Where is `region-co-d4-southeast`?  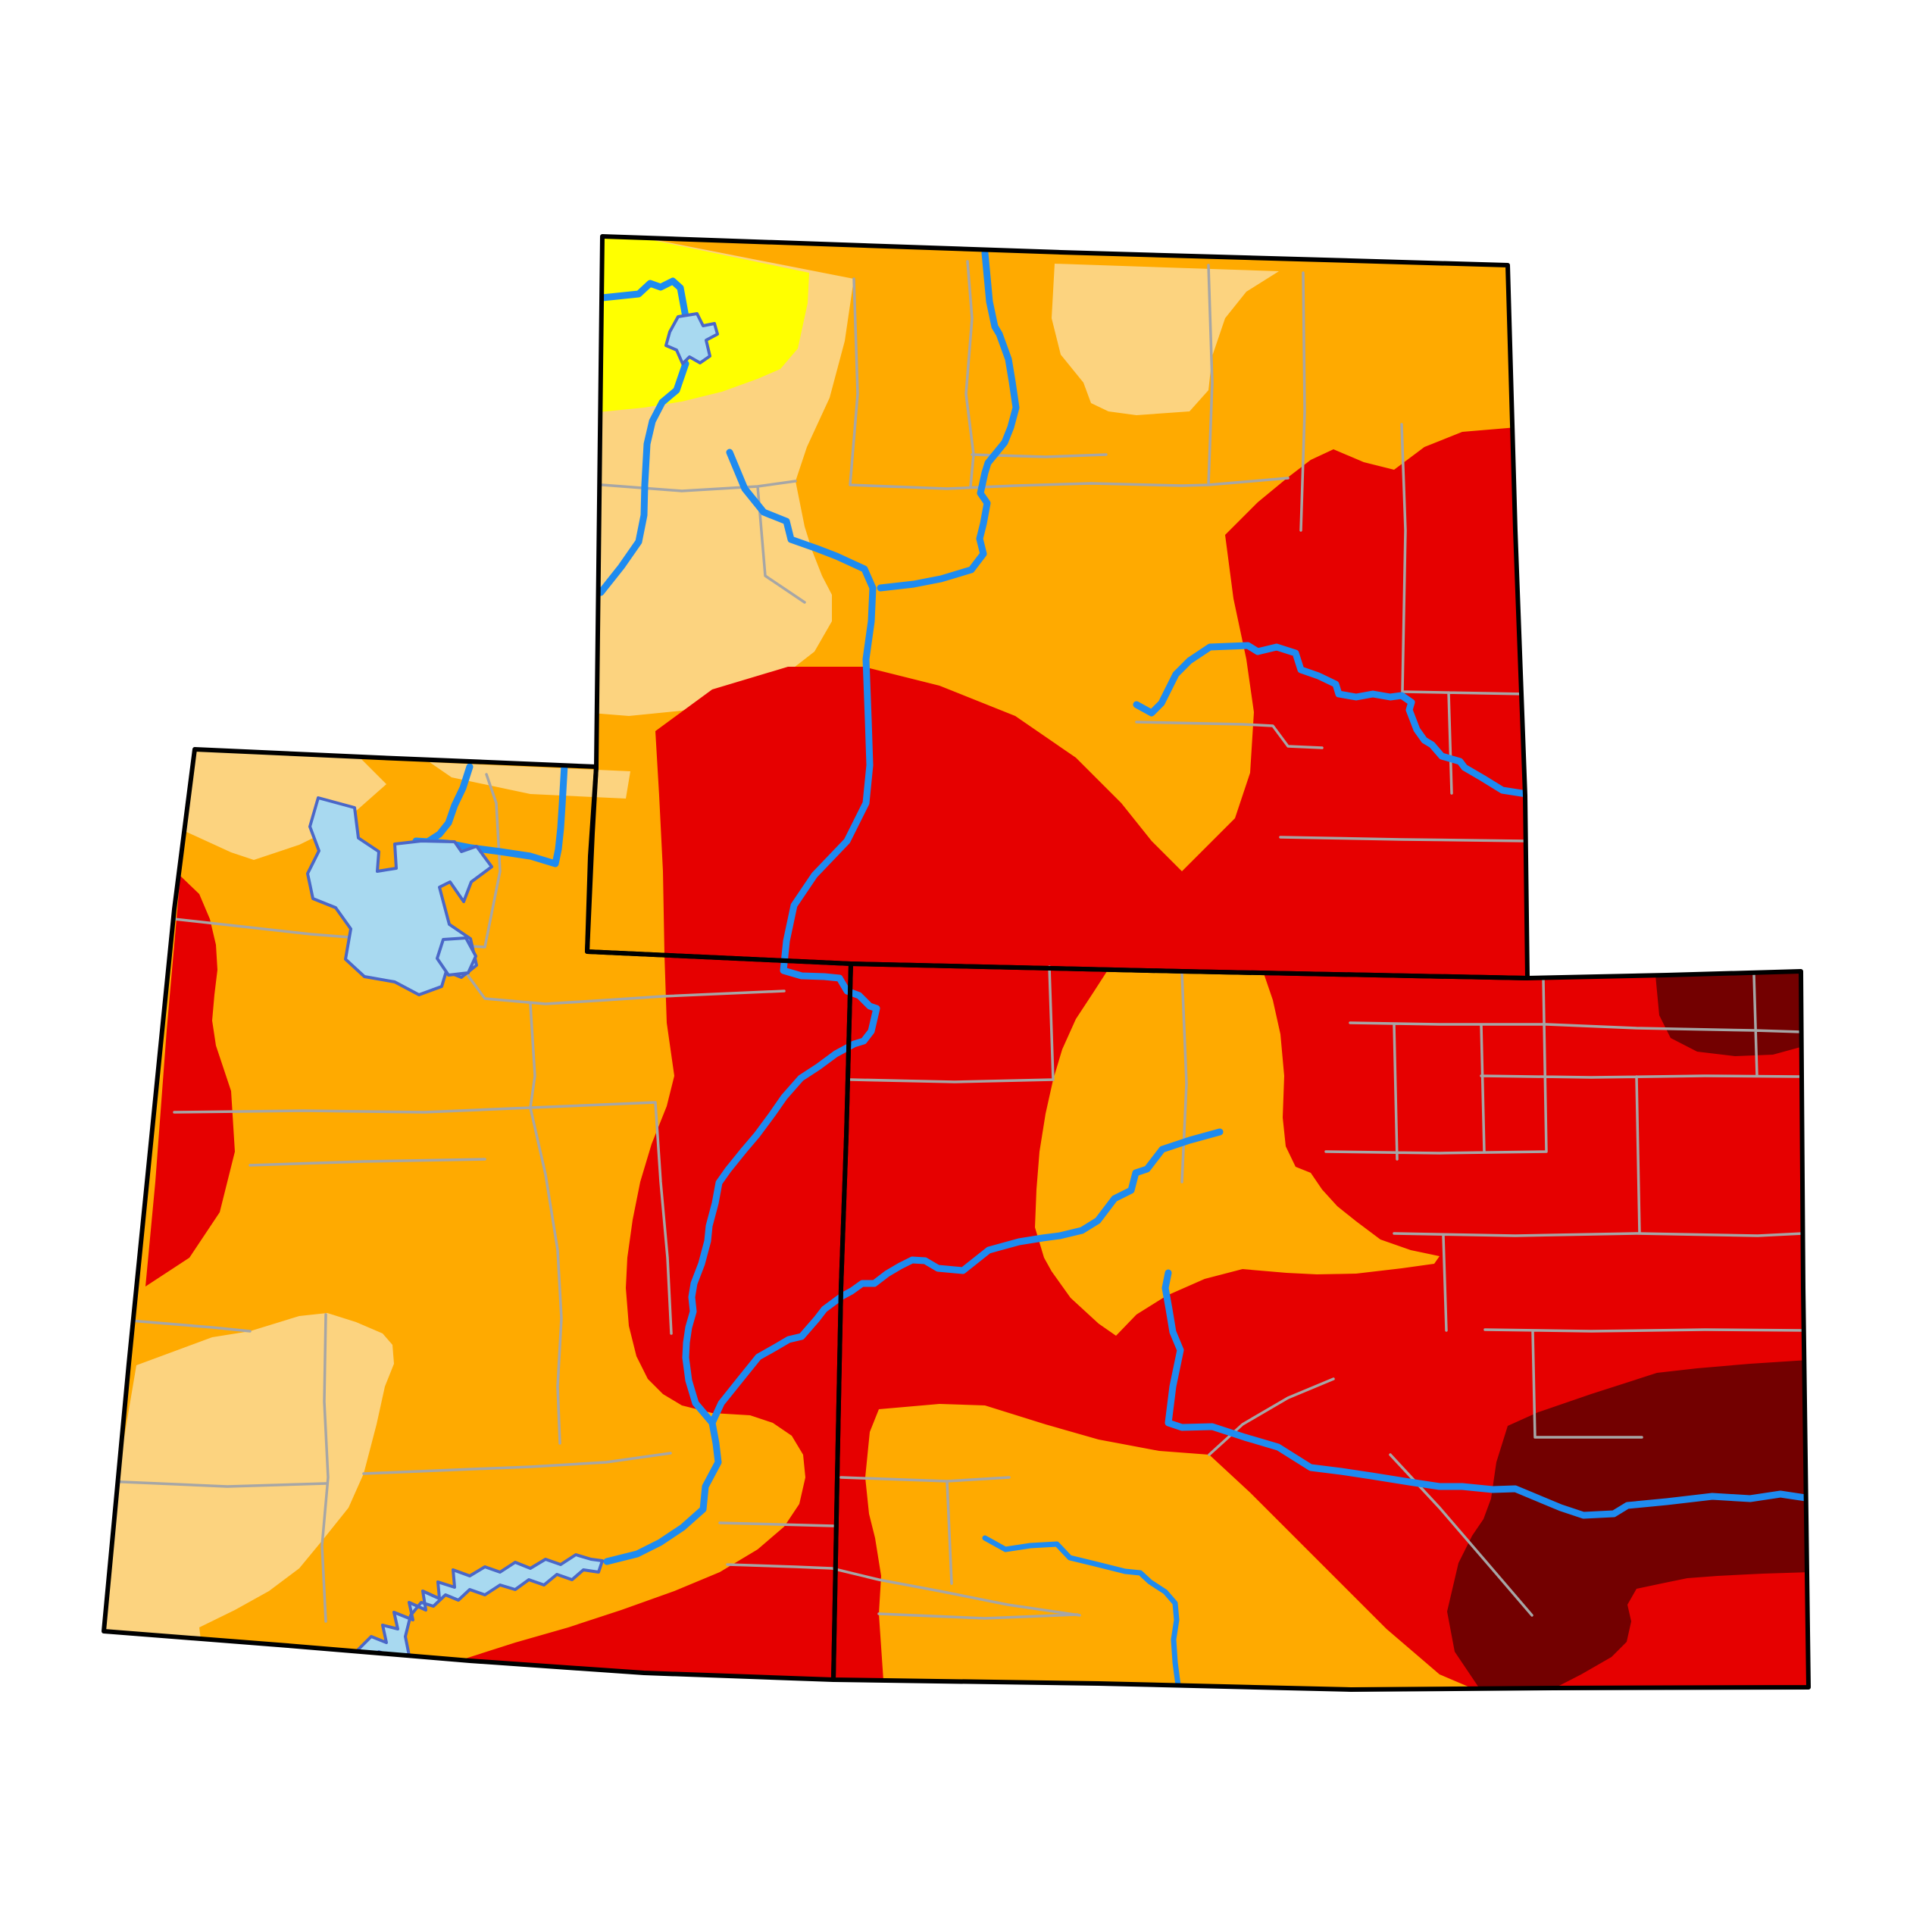 region-co-d4-southeast is located at coordinates (1628, 1524).